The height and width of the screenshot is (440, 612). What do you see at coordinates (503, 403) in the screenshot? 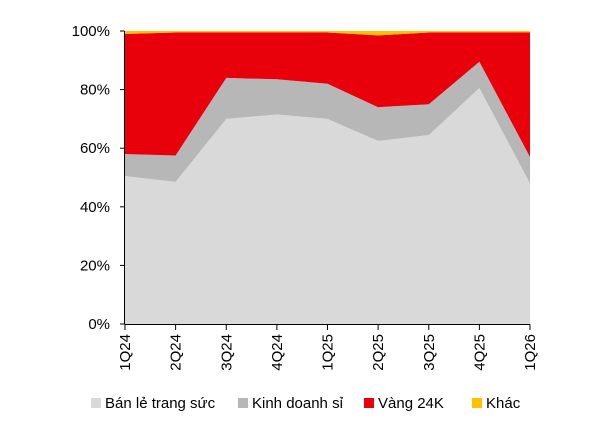
I see `legend-label: Khác` at bounding box center [503, 403].